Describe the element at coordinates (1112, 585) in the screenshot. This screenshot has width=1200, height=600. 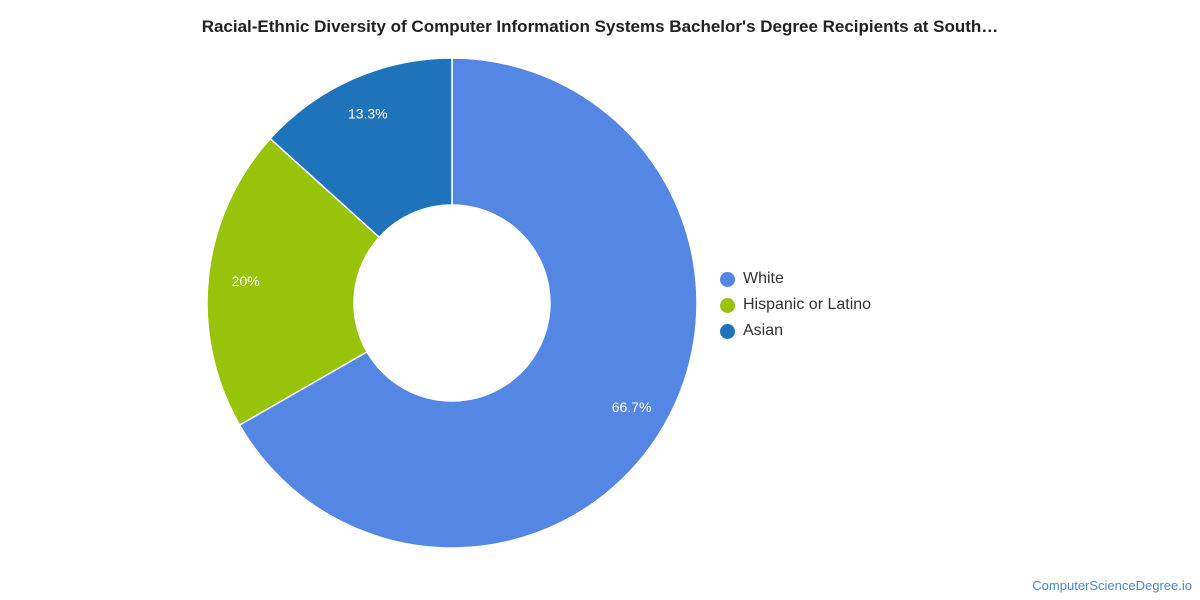
I see `source-credit: ComputerScienceDegree.io` at that location.